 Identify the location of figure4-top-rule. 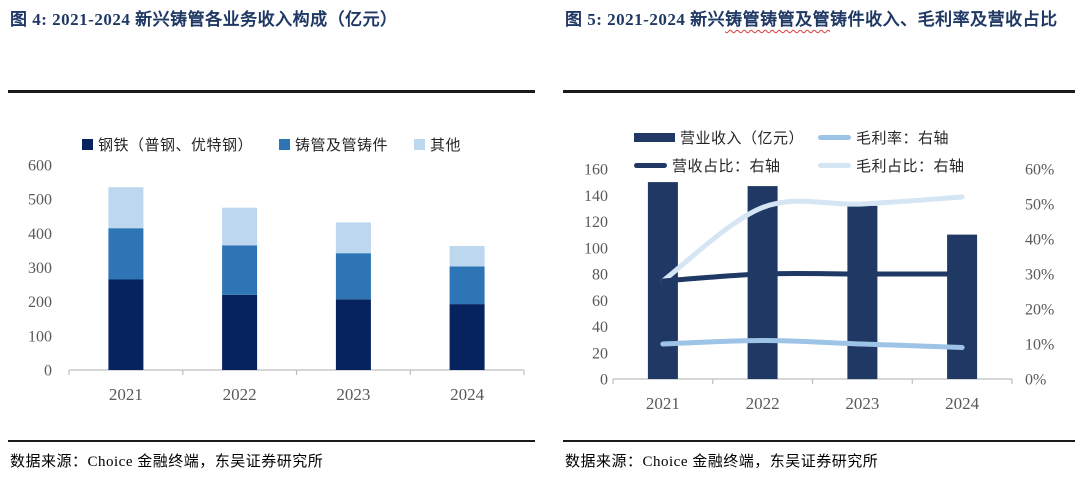
(271, 91).